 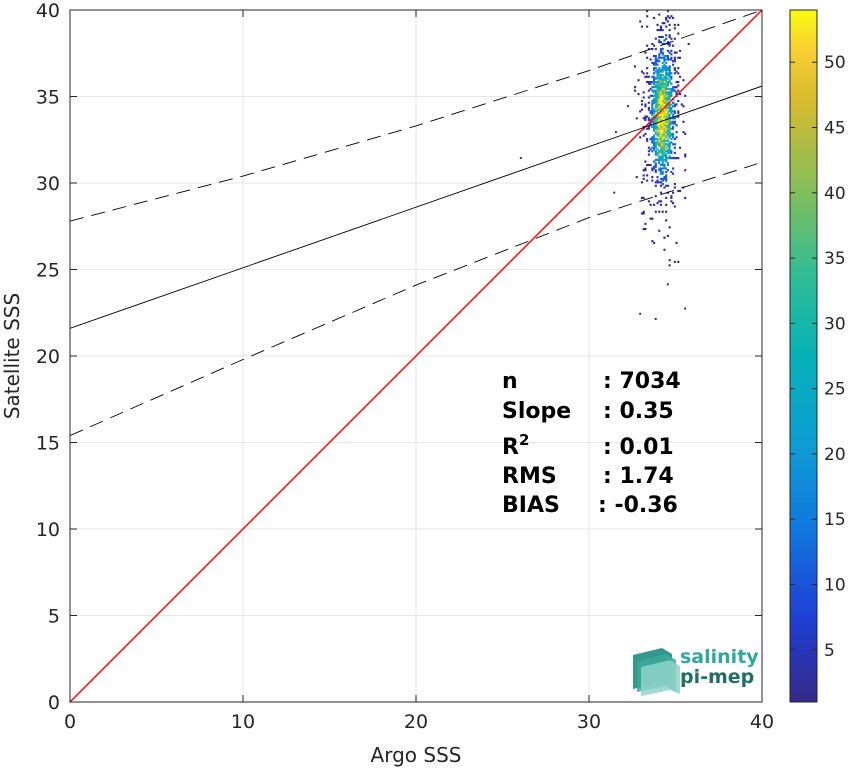 I want to click on stat-sup: 2, so click(x=524, y=440).